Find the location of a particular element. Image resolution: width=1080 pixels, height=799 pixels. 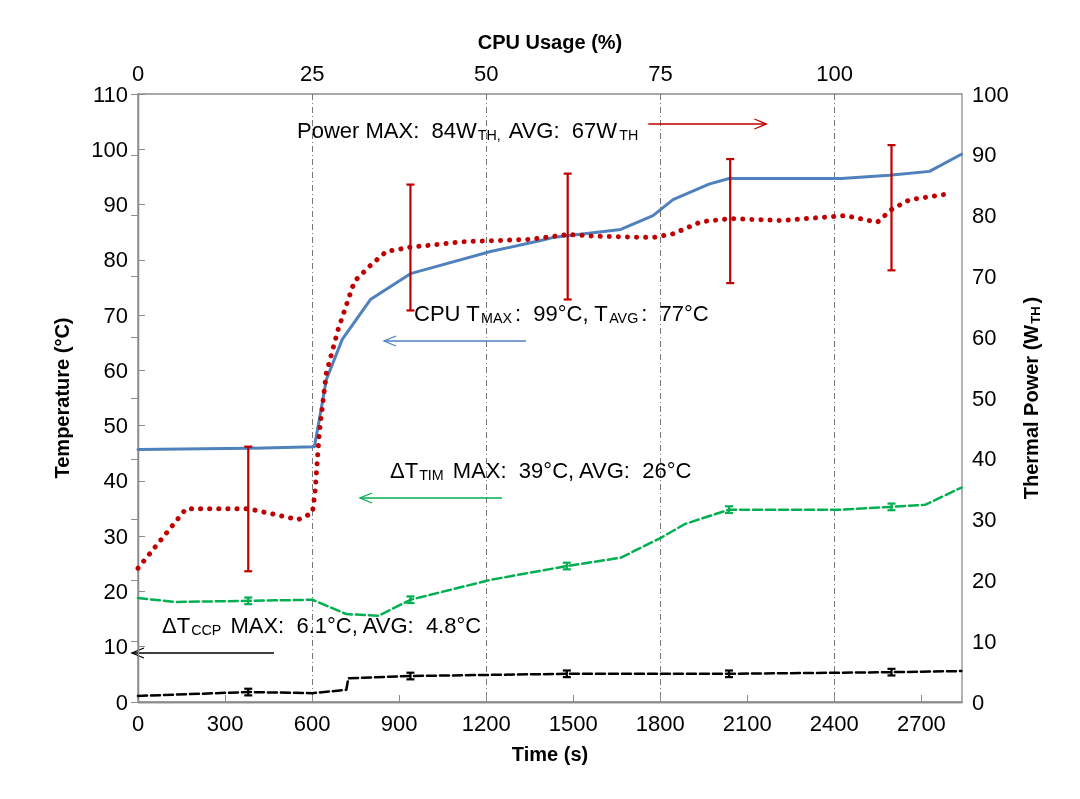

y2-tick-label: 50 is located at coordinates (984, 398).